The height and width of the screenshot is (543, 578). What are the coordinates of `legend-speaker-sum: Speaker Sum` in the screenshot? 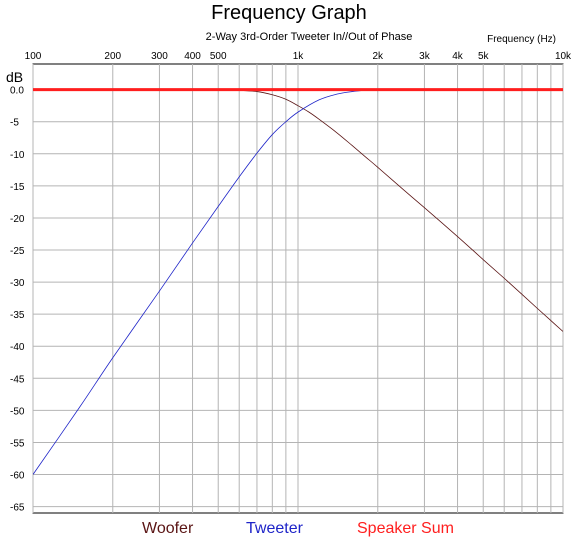 It's located at (405, 528).